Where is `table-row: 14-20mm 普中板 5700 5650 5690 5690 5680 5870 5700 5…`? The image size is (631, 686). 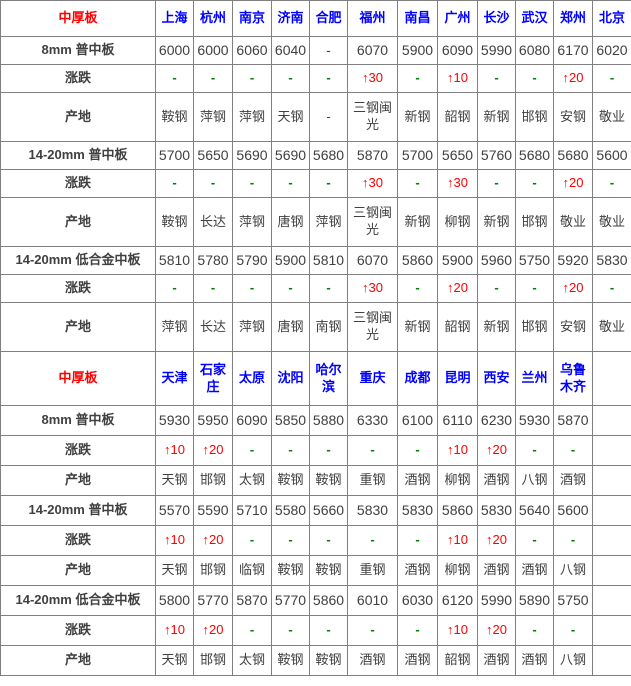
table-row: 14-20mm 普中板 5700 5650 5690 5690 5680 5870 5700 5… is located at coordinates (315, 155).